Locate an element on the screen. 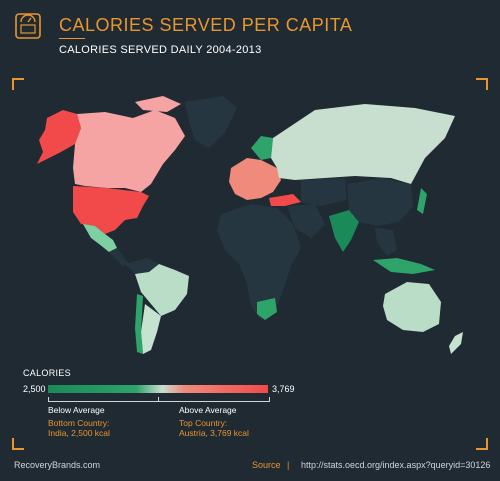  bottom-country-label: Bottom Country: is located at coordinates (79, 423).